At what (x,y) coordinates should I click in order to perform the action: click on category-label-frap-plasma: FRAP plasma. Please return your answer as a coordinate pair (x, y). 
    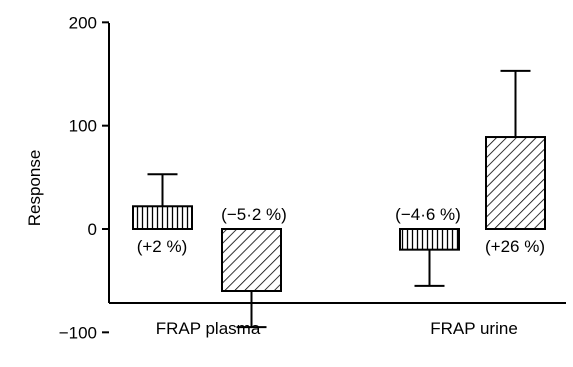
    Looking at the image, I should click on (208, 328).